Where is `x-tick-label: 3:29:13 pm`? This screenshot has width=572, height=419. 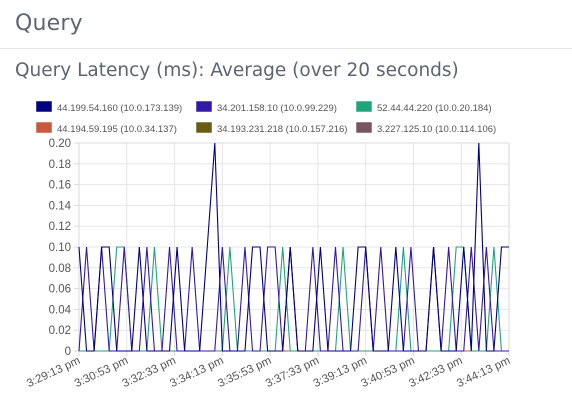 x-tick-label: 3:29:13 pm is located at coordinates (53, 372).